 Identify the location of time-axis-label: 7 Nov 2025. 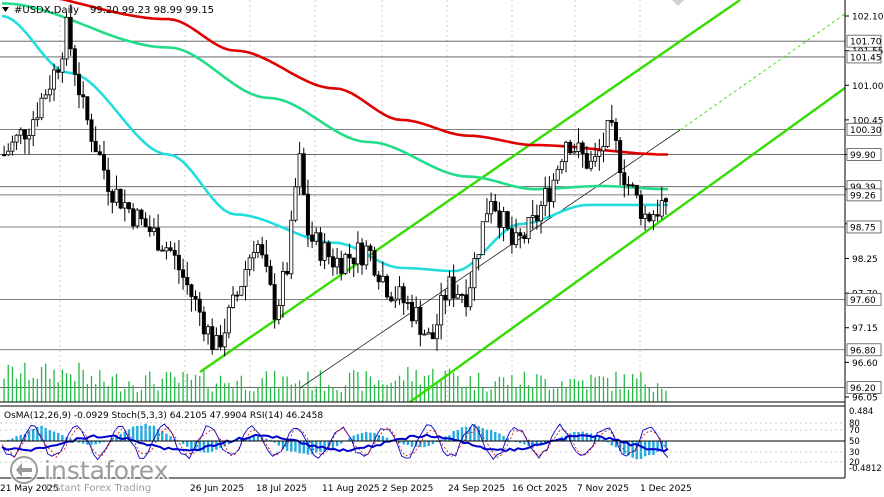
(603, 489).